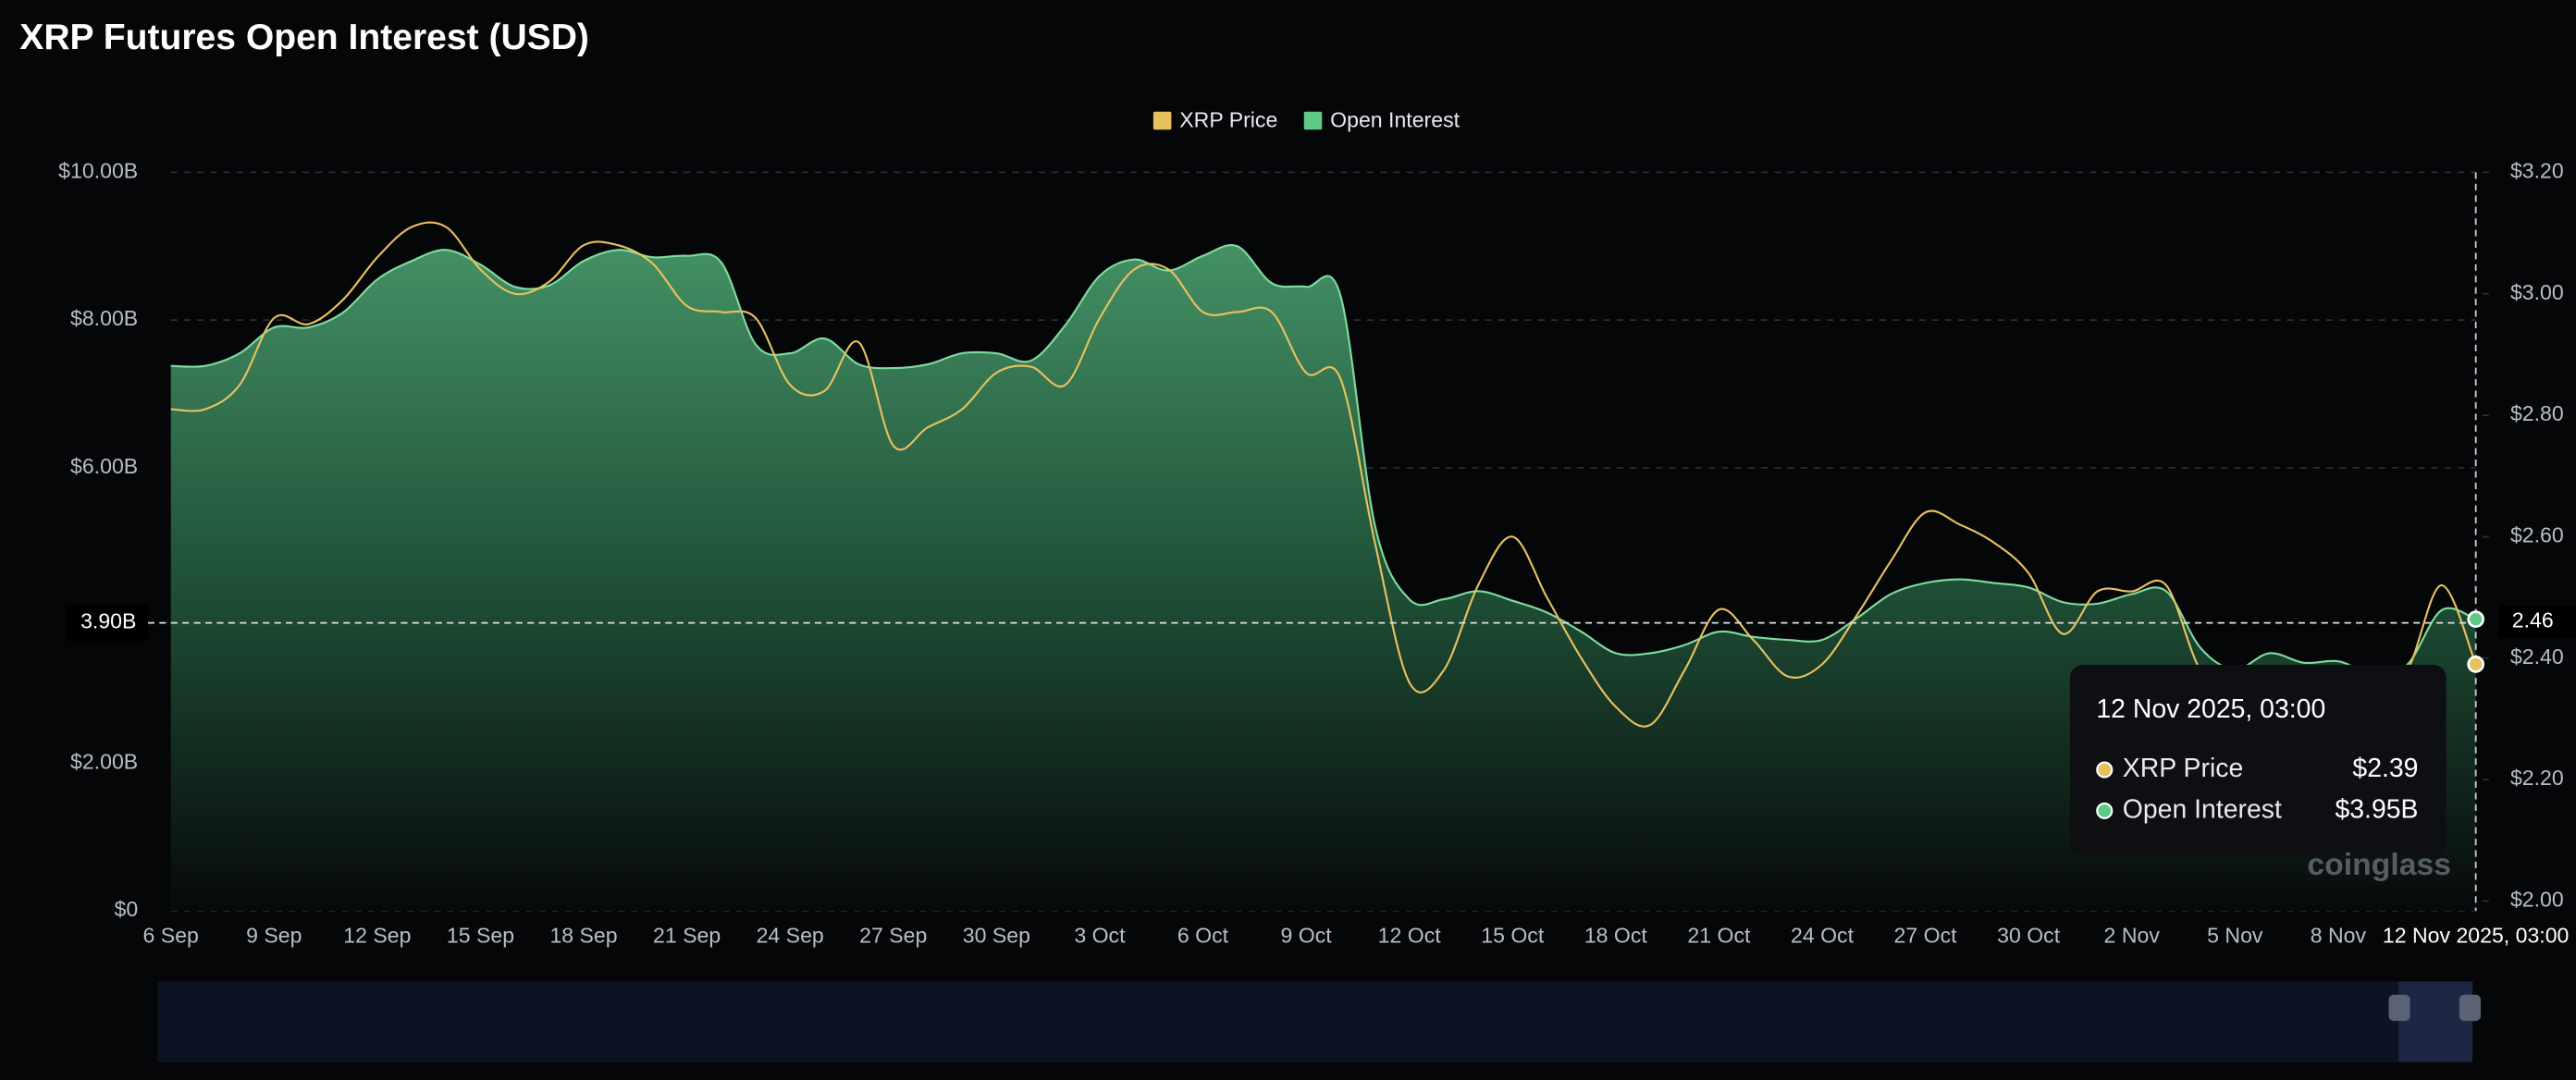 The height and width of the screenshot is (1080, 2576). I want to click on x-tick-label: 8 Nov, so click(2339, 936).